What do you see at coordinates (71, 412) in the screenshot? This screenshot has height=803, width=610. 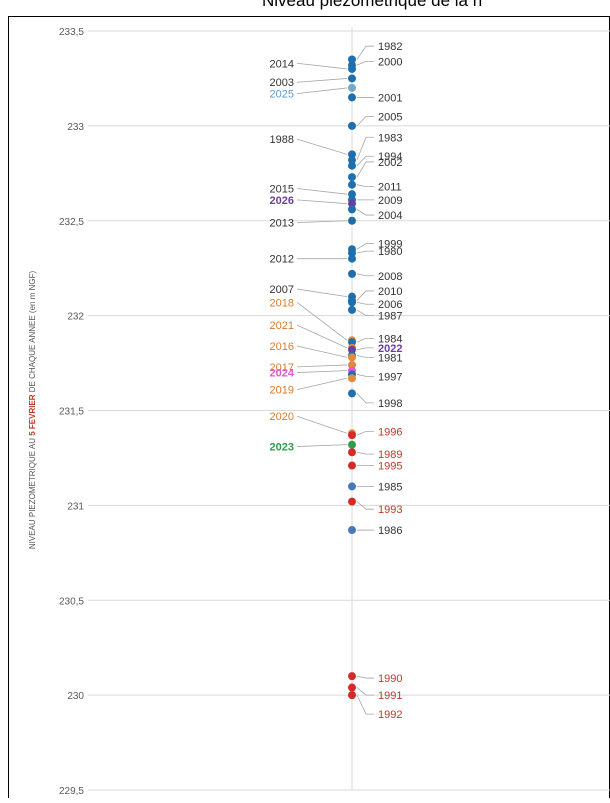 I see `y-tick-label: 231,5` at bounding box center [71, 412].